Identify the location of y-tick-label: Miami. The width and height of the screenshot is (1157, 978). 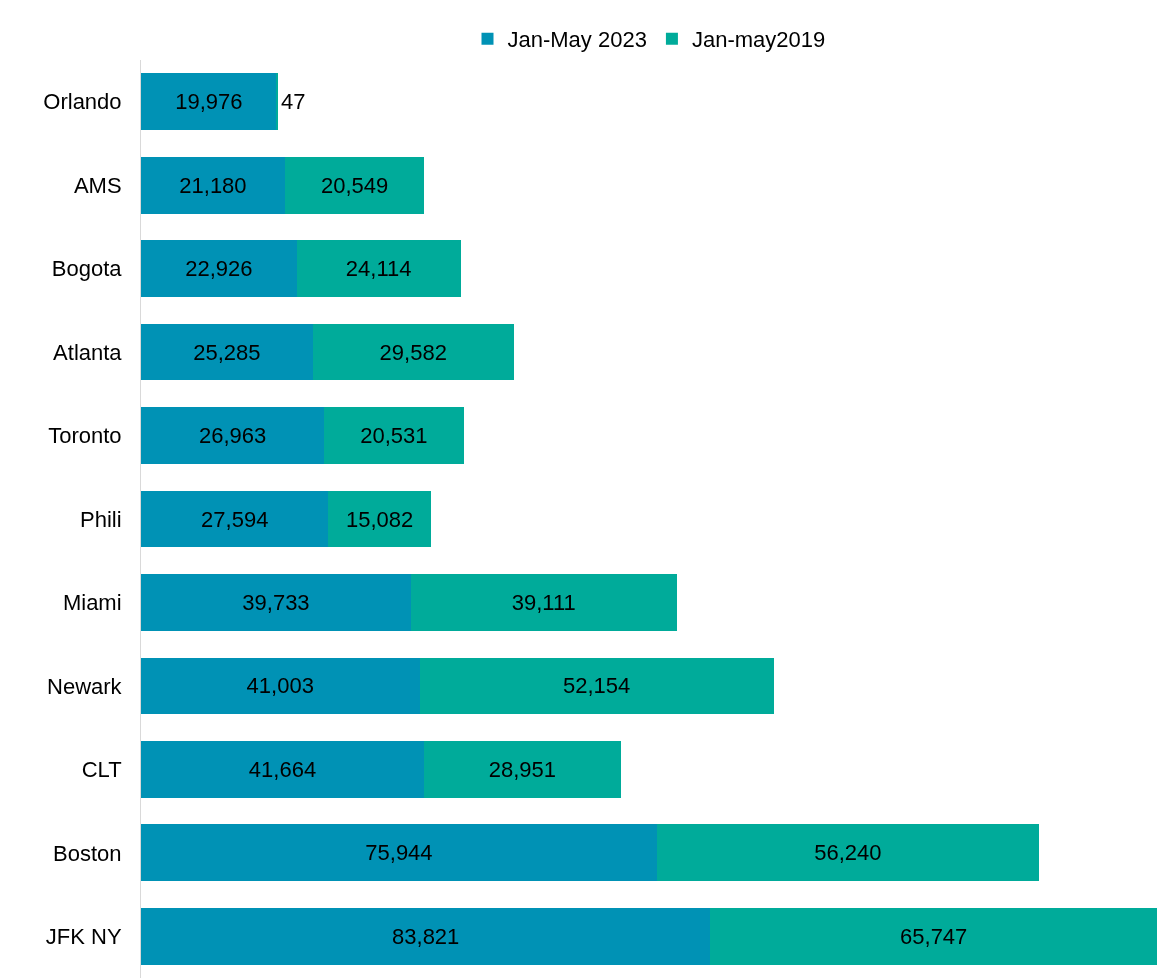
(92, 603).